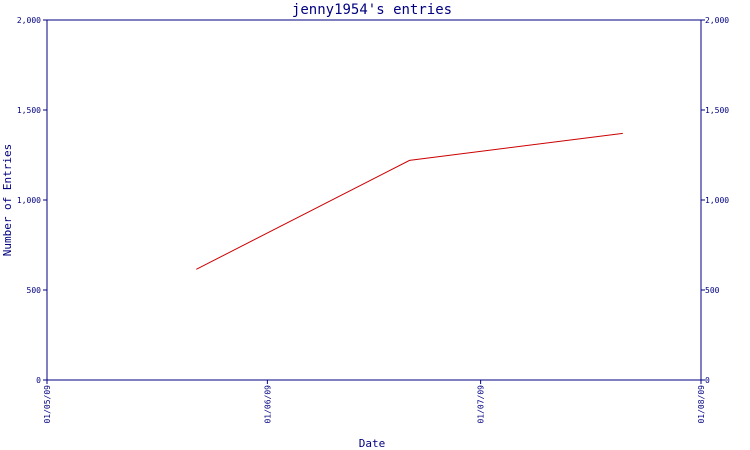 The width and height of the screenshot is (750, 450). What do you see at coordinates (7, 200) in the screenshot?
I see `y-axis-label: Number of Entries` at bounding box center [7, 200].